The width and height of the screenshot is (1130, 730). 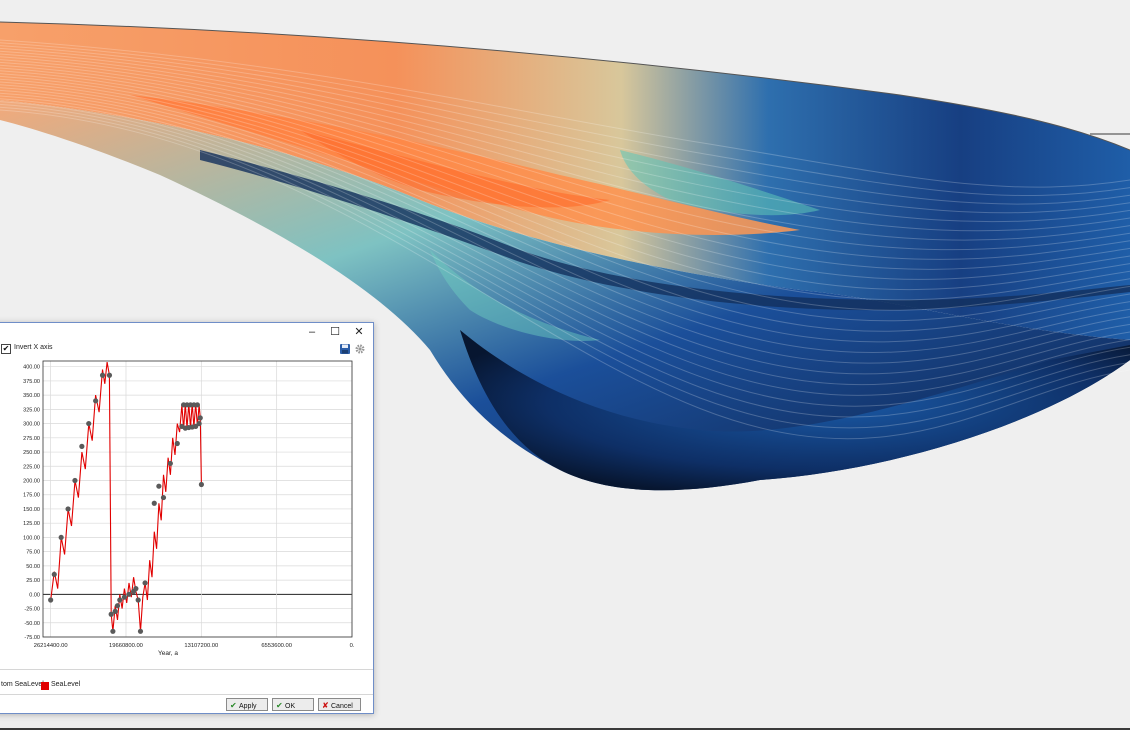 What do you see at coordinates (31, 439) in the screenshot?
I see `y-tick-label: 275.00` at bounding box center [31, 439].